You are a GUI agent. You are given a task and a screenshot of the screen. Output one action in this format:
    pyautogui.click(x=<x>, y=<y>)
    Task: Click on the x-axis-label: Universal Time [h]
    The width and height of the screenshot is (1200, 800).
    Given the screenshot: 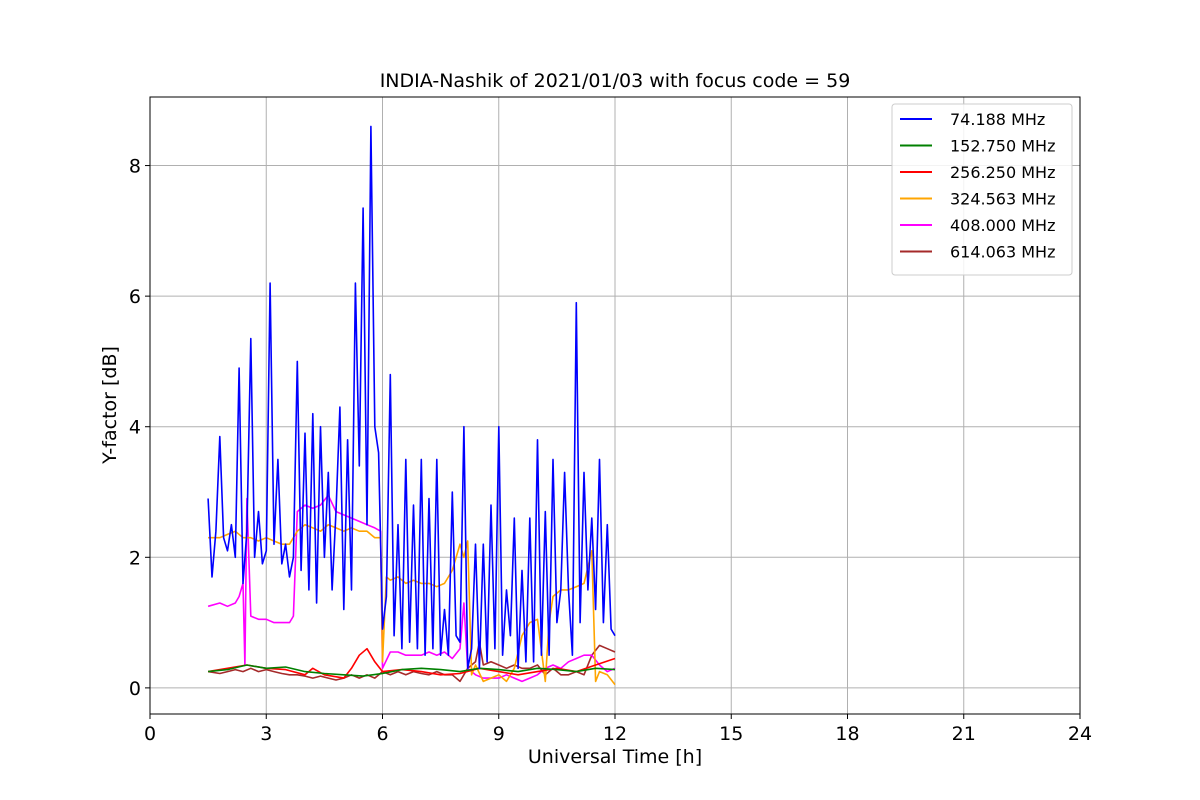 What is the action you would take?
    pyautogui.click(x=615, y=757)
    